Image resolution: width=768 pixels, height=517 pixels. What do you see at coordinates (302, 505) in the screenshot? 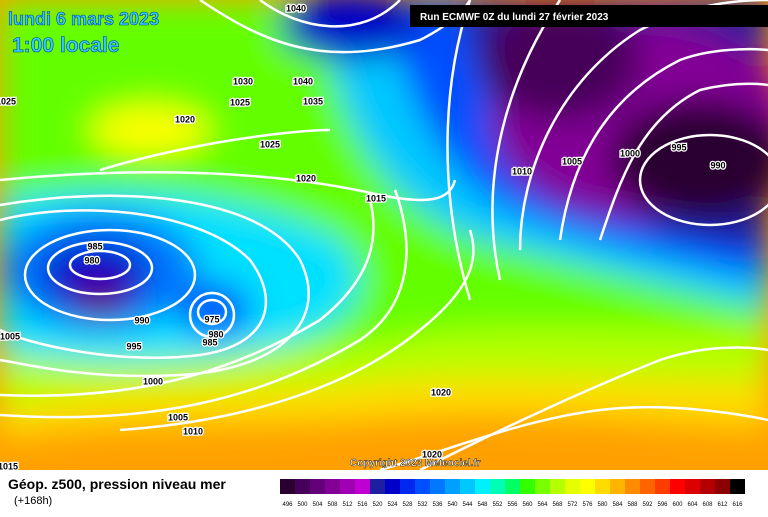
I see `colorbar-label: 500` at bounding box center [302, 505].